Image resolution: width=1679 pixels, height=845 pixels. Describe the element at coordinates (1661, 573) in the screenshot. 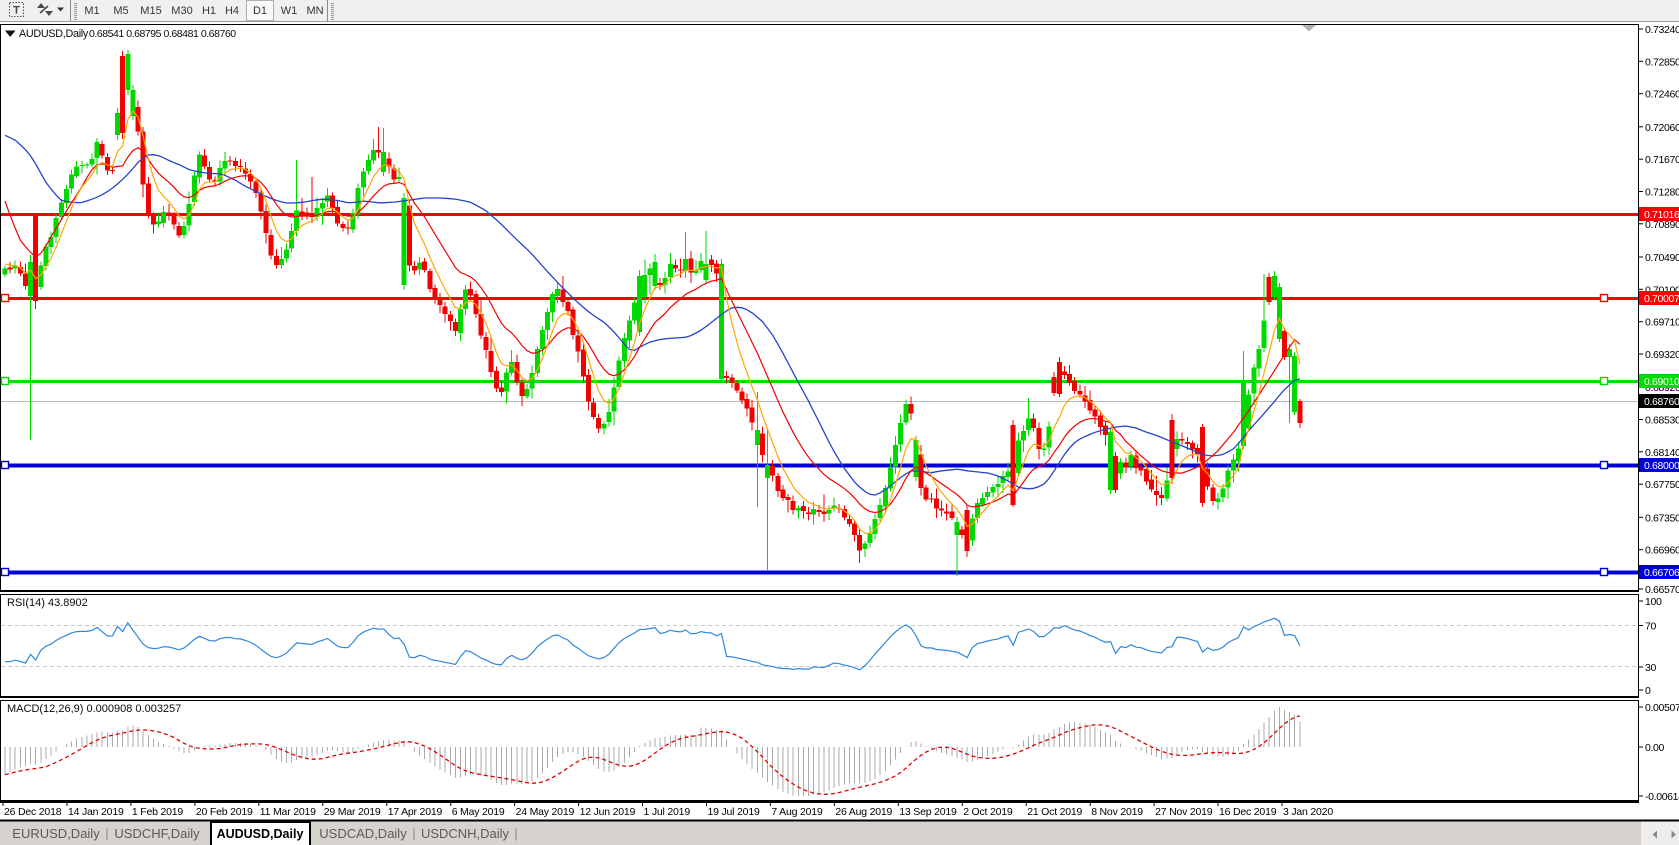

I see `svg-text: 0.66706` at that location.